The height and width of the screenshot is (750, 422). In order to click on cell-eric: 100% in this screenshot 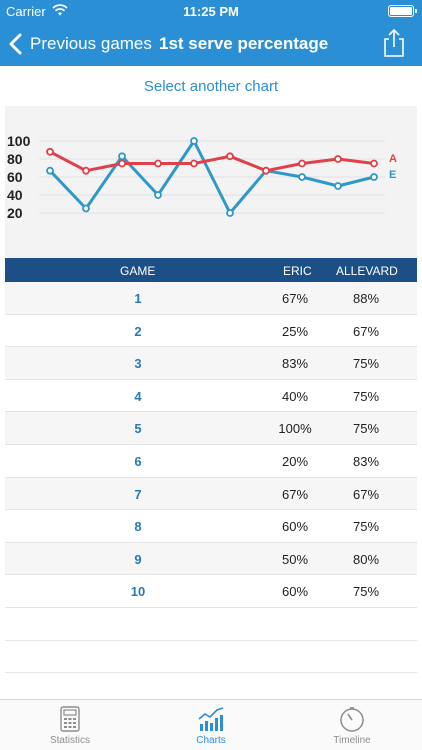, I will do `click(295, 429)`.